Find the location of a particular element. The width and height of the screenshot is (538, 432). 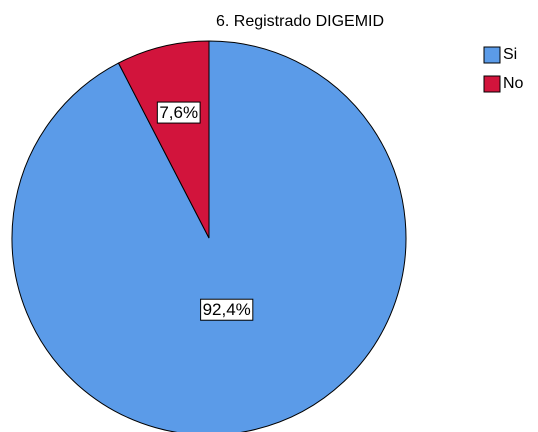

legend-label: No is located at coordinates (513, 83).